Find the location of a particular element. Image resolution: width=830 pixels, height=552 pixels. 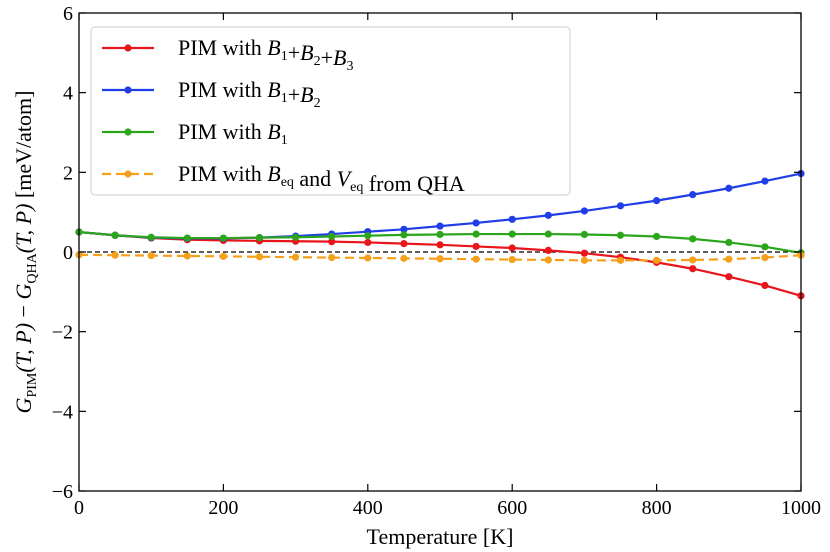

legend-entry: PIM with B1+B2+B3 is located at coordinates (227, 54).